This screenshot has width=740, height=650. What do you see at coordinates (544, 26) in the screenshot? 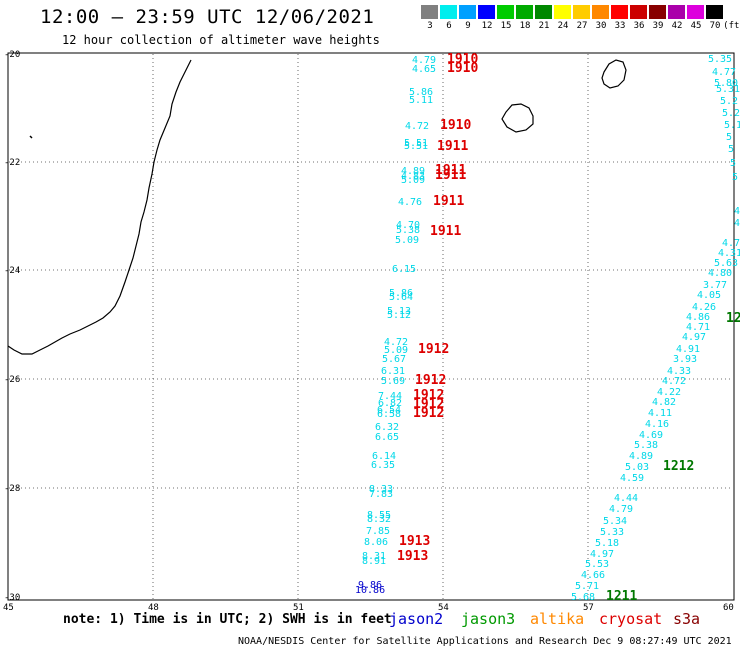
I see `legend-label: 21` at bounding box center [544, 26].